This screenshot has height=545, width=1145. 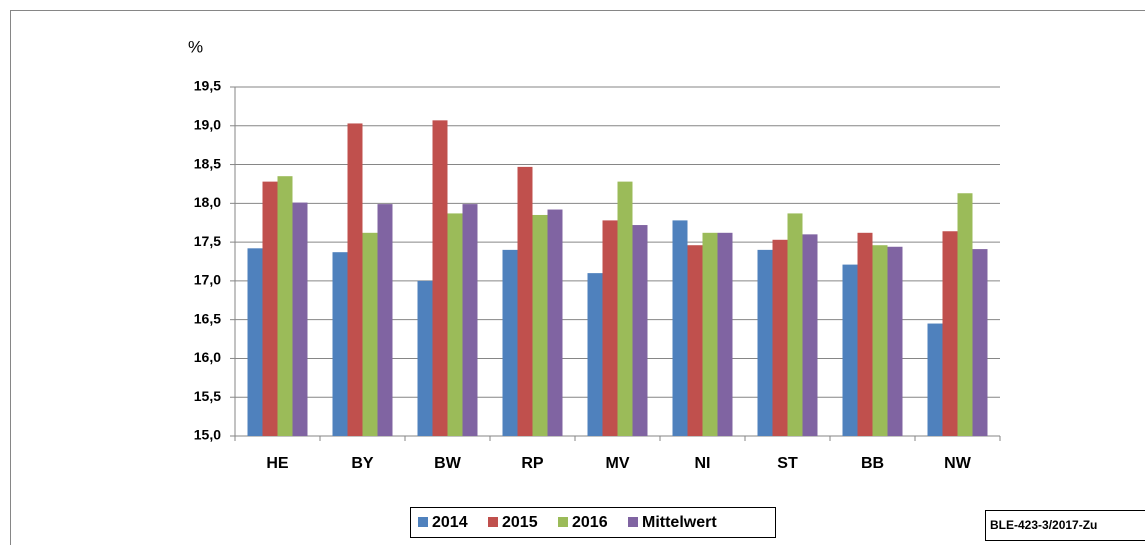 What do you see at coordinates (207, 318) in the screenshot?
I see `y-tick-label: 16,5` at bounding box center [207, 318].